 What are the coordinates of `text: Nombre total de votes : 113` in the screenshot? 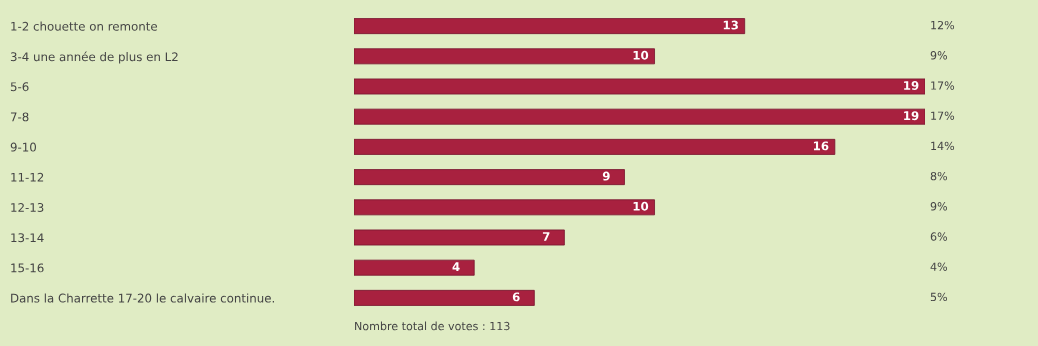 It's located at (432, 326).